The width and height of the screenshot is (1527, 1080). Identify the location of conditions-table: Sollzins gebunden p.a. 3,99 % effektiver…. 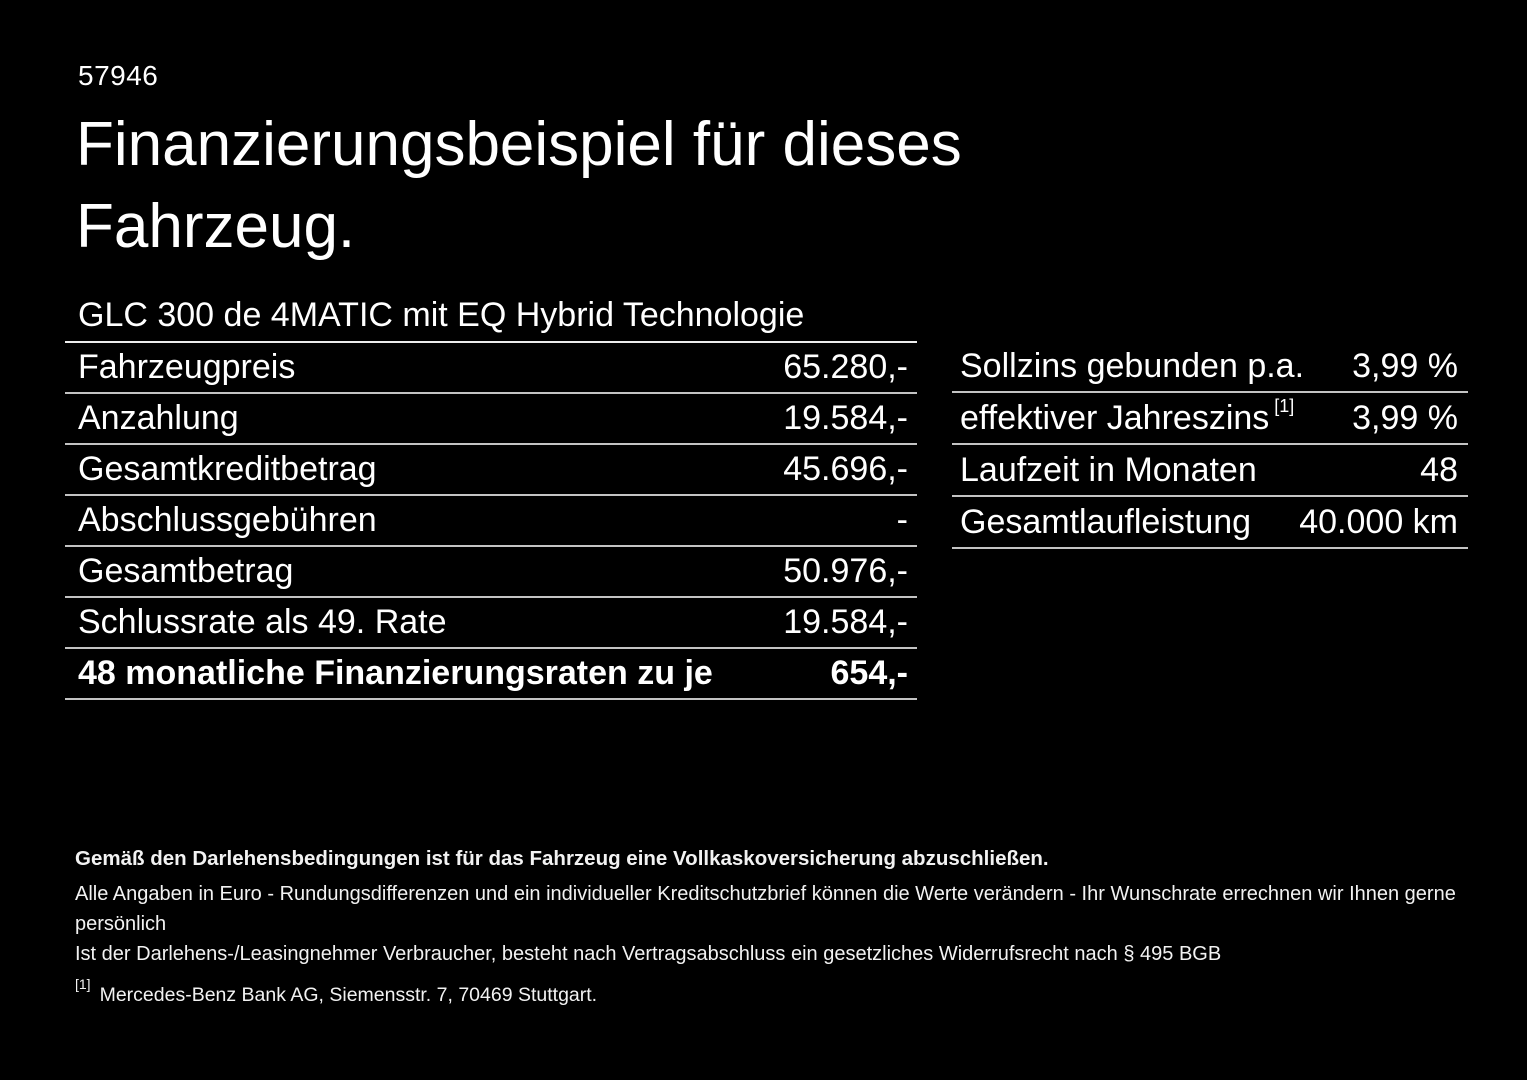
(1210, 445).